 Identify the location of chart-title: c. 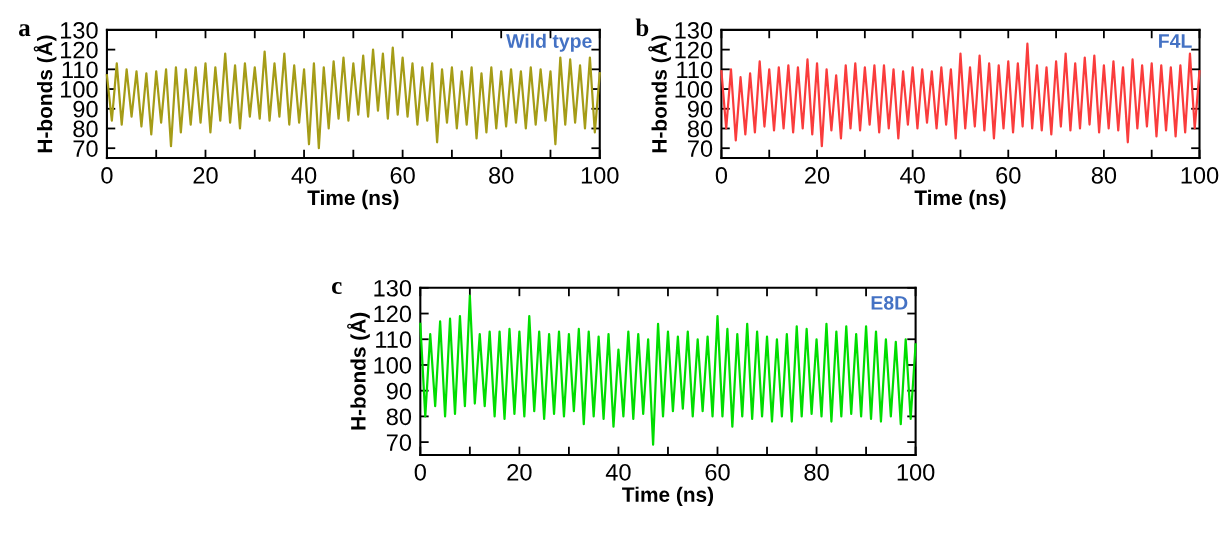
(337, 288).